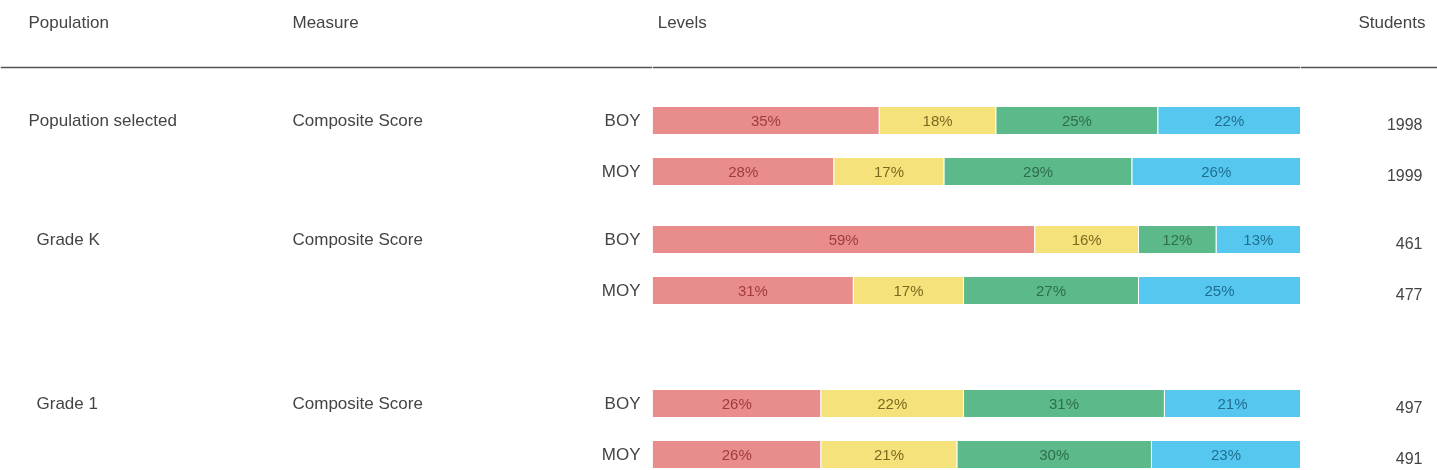 This screenshot has height=470, width=1437. I want to click on text: Population, so click(68, 22).